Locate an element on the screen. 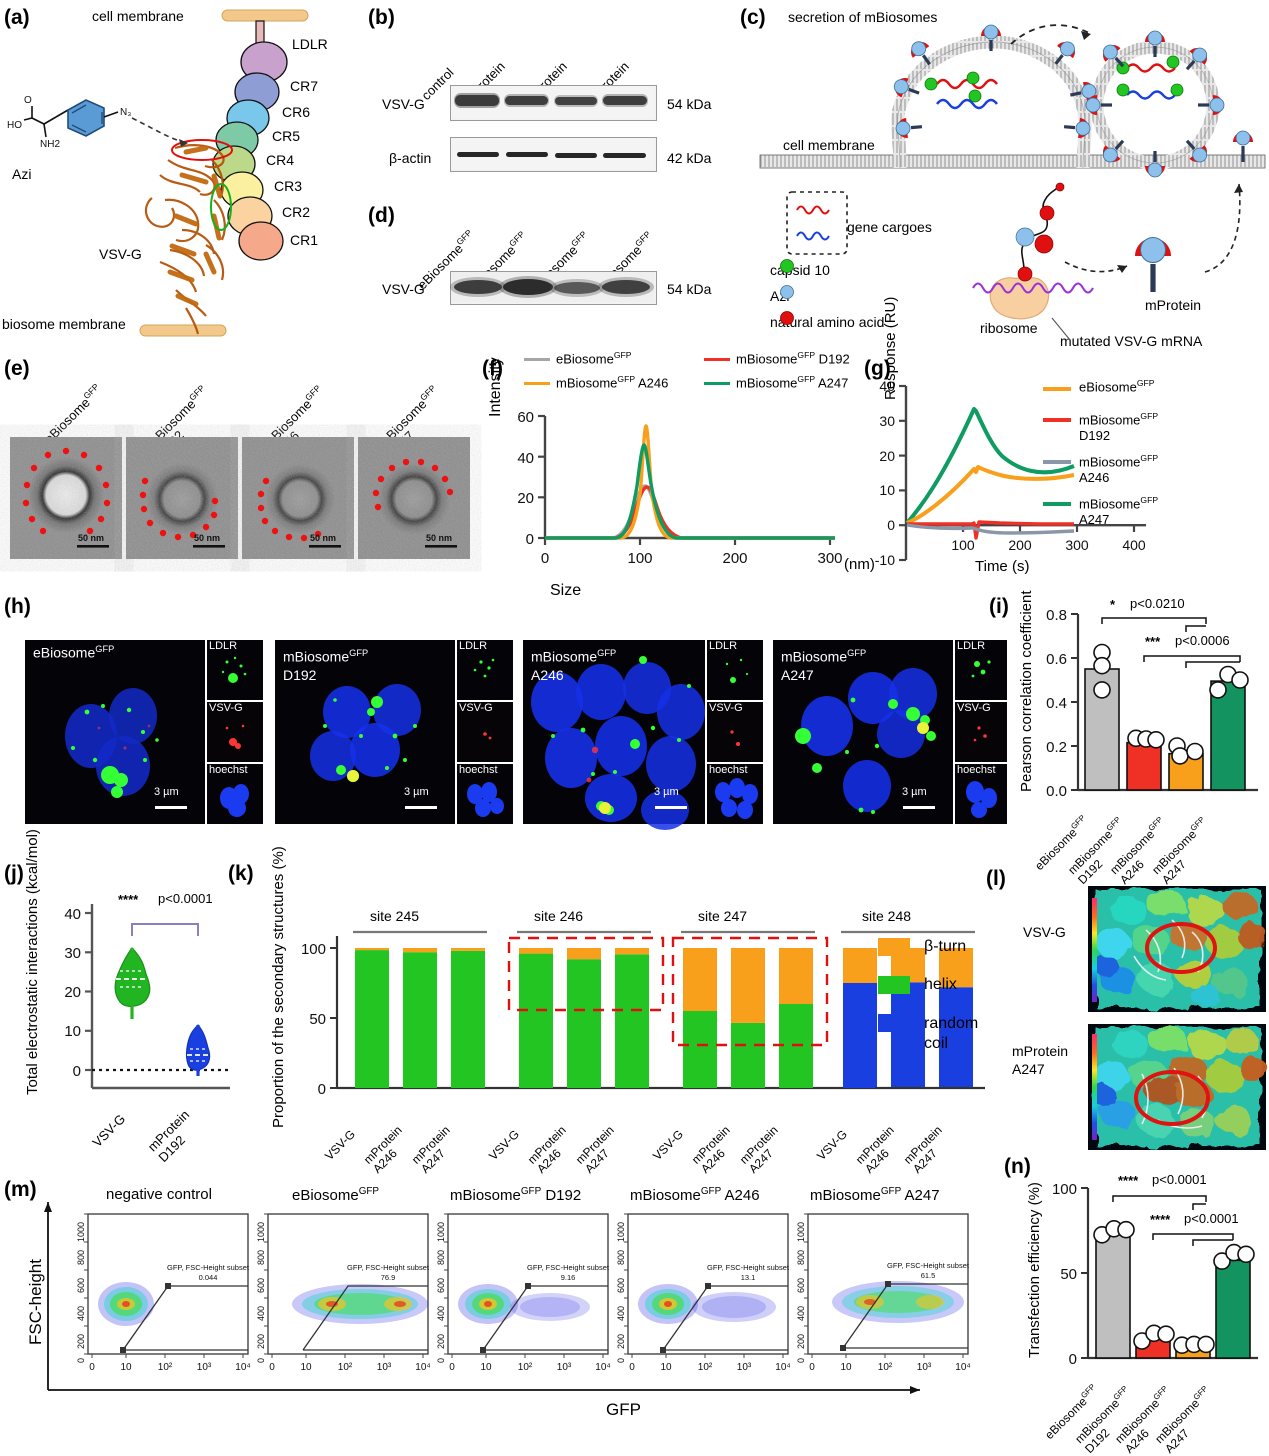 This screenshot has height=1456, width=1269. b-blot-actin is located at coordinates (553, 154).